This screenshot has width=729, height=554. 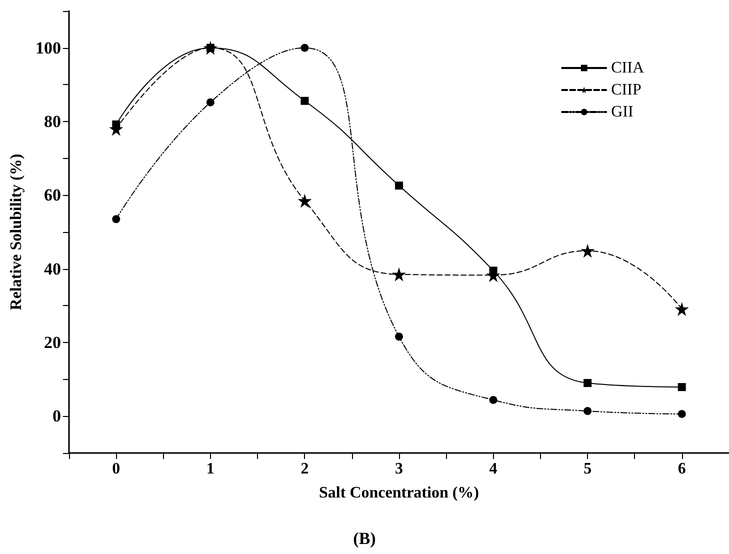 What do you see at coordinates (588, 469) in the screenshot?
I see `x-tick-label: 5` at bounding box center [588, 469].